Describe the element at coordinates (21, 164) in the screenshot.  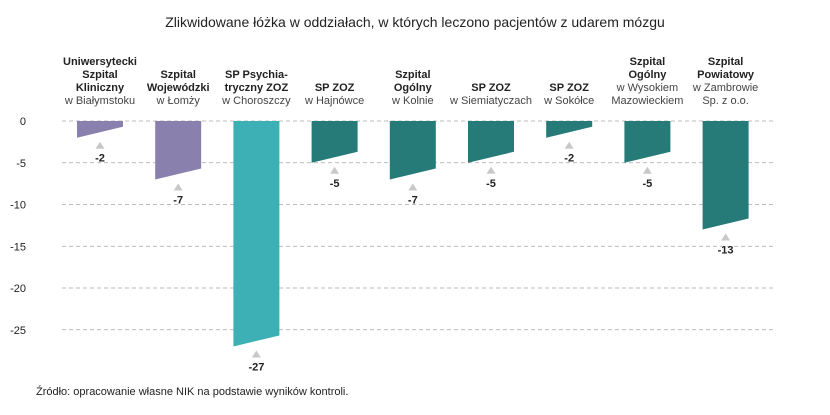
I see `y-tick-label: -5` at that location.